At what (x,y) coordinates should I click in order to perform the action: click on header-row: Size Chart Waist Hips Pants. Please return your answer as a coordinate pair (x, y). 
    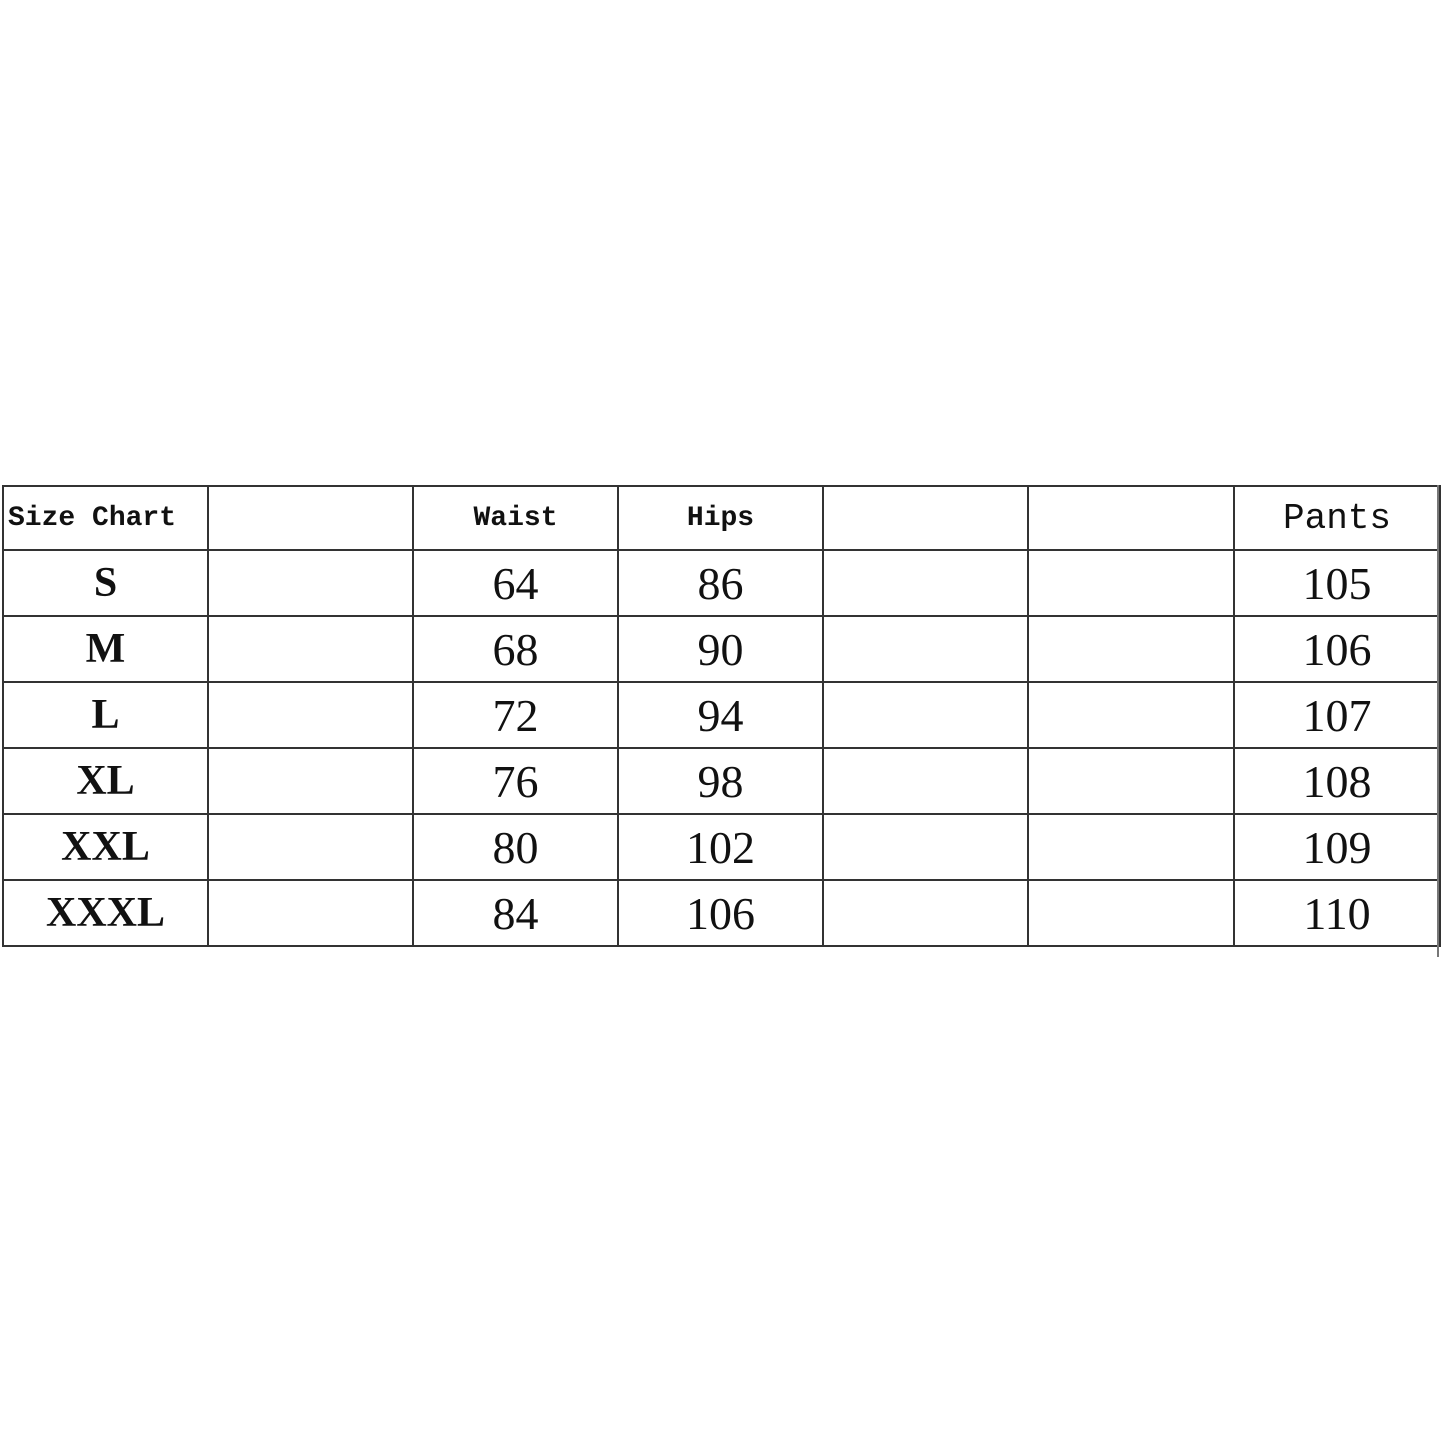
    Looking at the image, I should click on (721, 518).